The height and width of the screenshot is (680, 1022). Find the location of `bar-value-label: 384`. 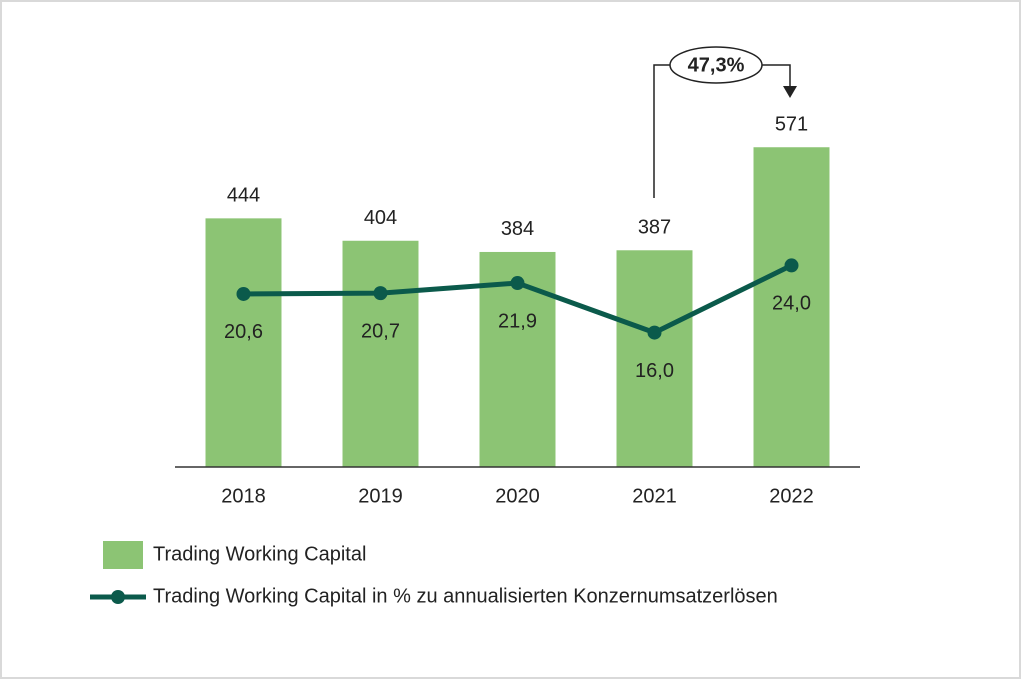

bar-value-label: 384 is located at coordinates (517, 229).